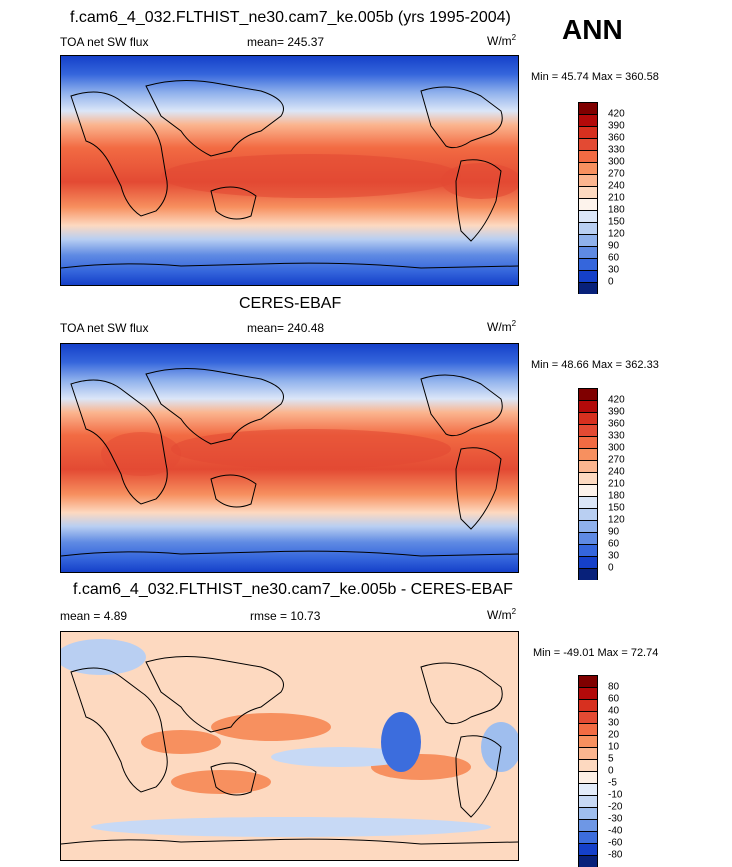  Describe the element at coordinates (595, 365) in the screenshot. I see `panel2-minmax: Min = 48.66 Max = 362.33` at that location.